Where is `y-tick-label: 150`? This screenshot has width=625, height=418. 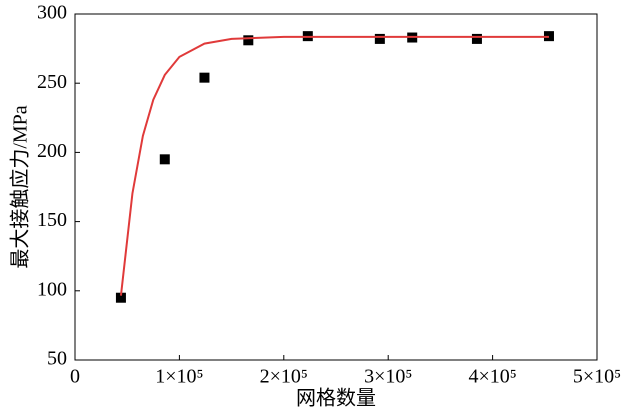 y-tick-label: 150 is located at coordinates (52, 220).